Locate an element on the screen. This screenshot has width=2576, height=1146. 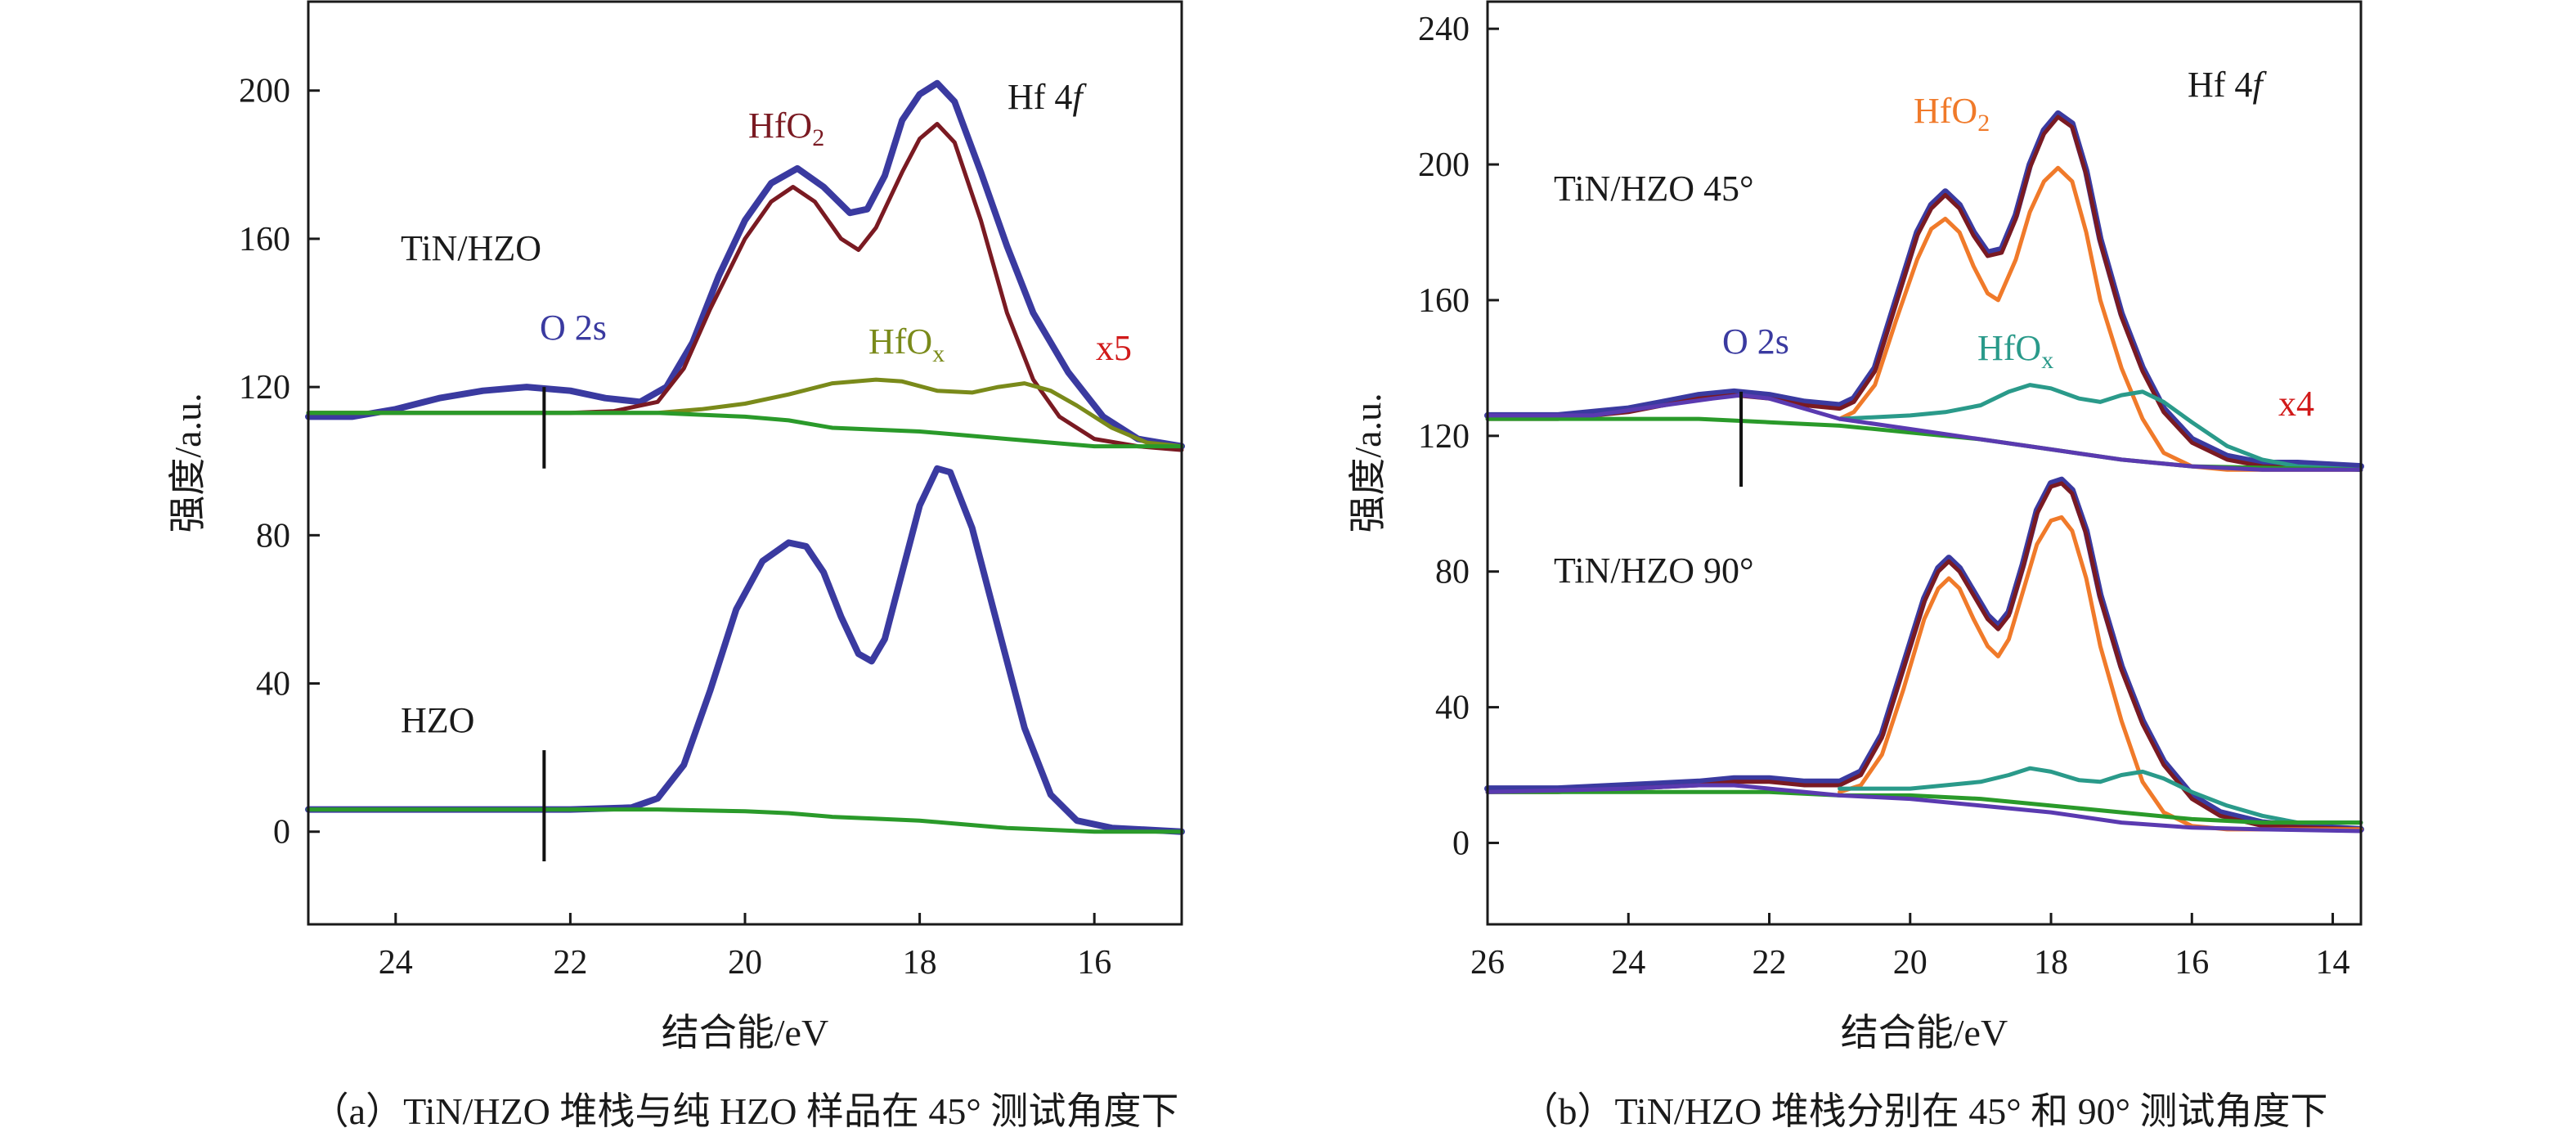
label-hfo2: HfO2 is located at coordinates (786, 128).